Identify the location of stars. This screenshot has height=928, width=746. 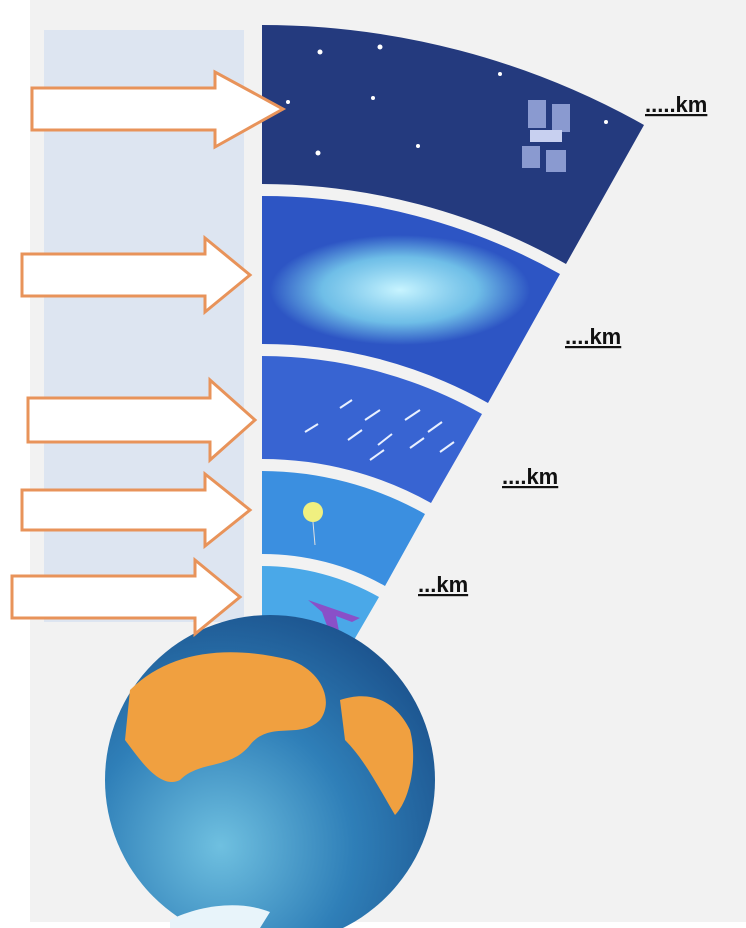
(447, 100).